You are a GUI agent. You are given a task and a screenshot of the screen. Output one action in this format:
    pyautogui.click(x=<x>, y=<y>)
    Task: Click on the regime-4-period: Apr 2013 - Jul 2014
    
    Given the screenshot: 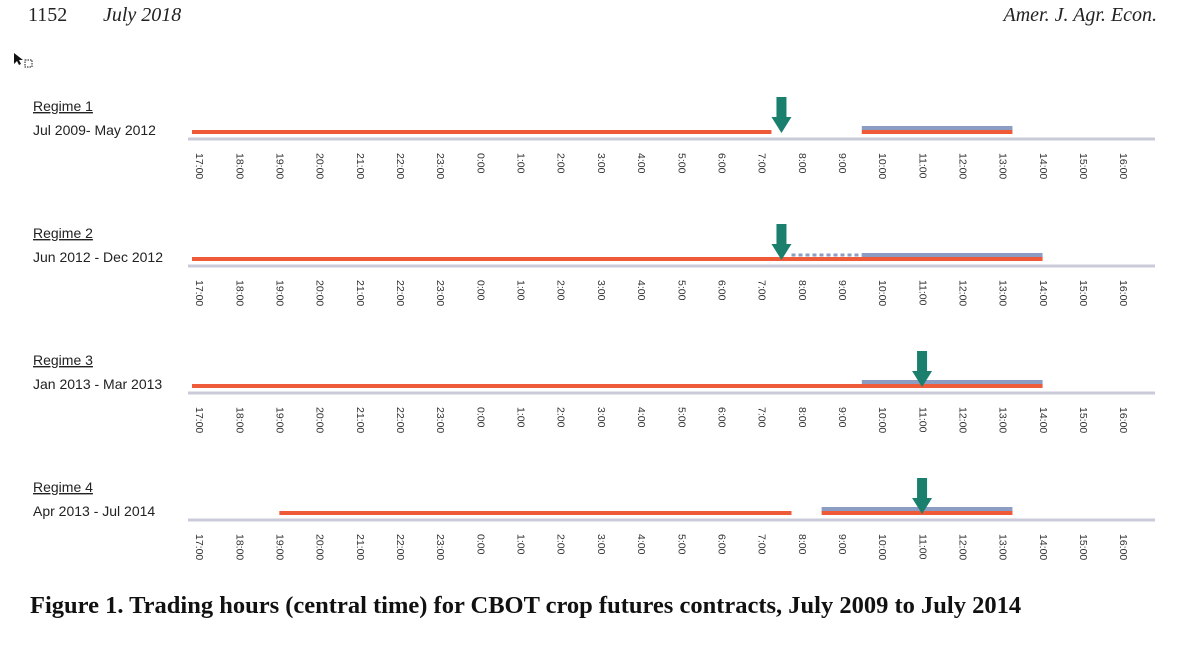 What is the action you would take?
    pyautogui.click(x=94, y=511)
    